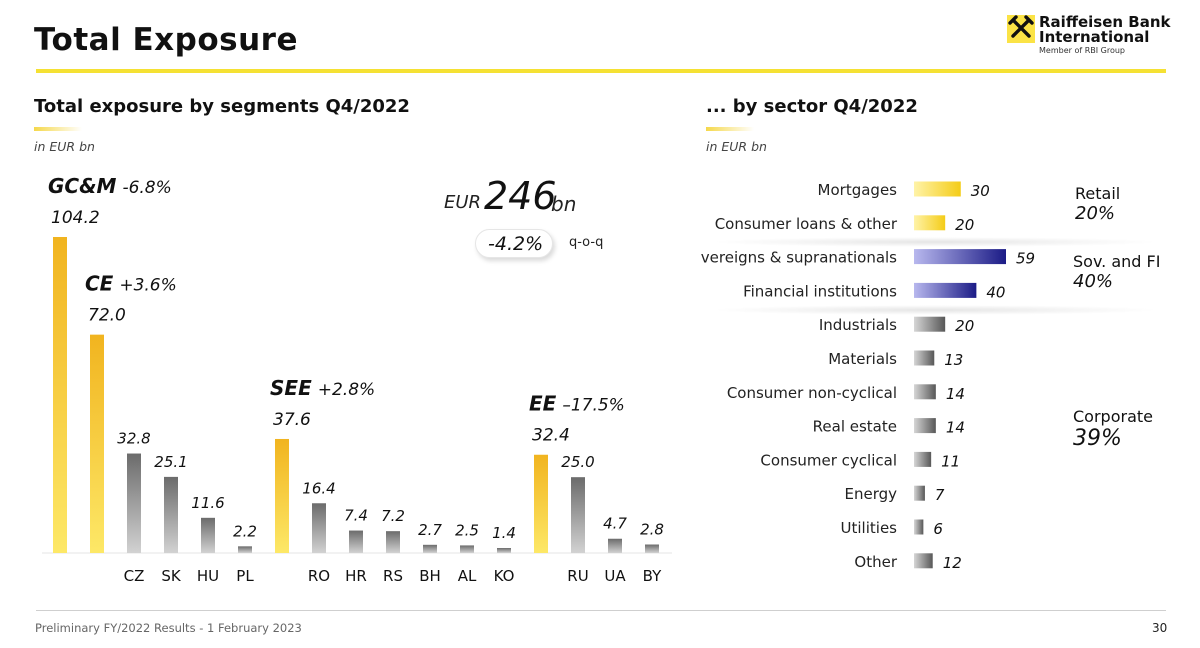  Describe the element at coordinates (820, 291) in the screenshot. I see `sector-label-financial-institutions: Financial institutions` at that location.